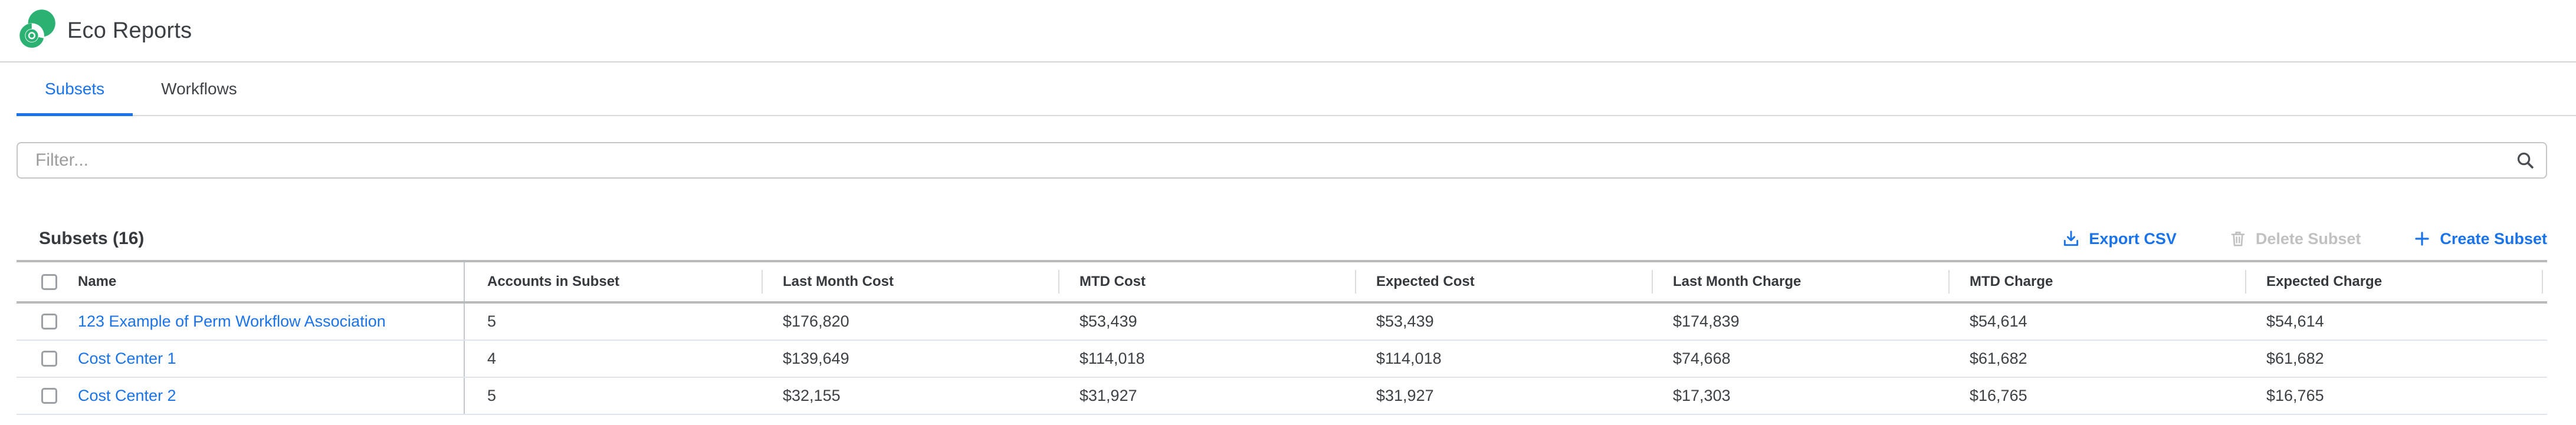 This screenshot has width=2576, height=425. I want to click on mtd-charge-cell: $54,614, so click(1998, 321).